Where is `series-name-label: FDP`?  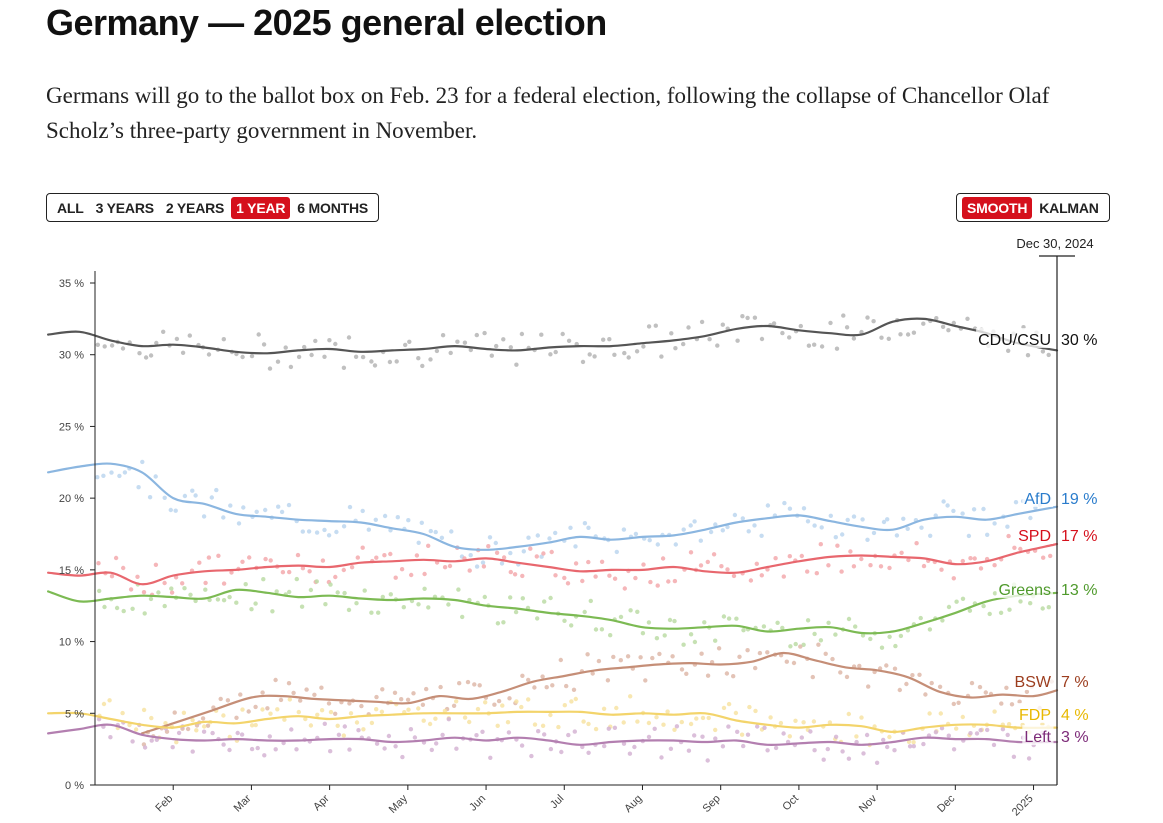
series-name-label: FDP is located at coordinates (1035, 715).